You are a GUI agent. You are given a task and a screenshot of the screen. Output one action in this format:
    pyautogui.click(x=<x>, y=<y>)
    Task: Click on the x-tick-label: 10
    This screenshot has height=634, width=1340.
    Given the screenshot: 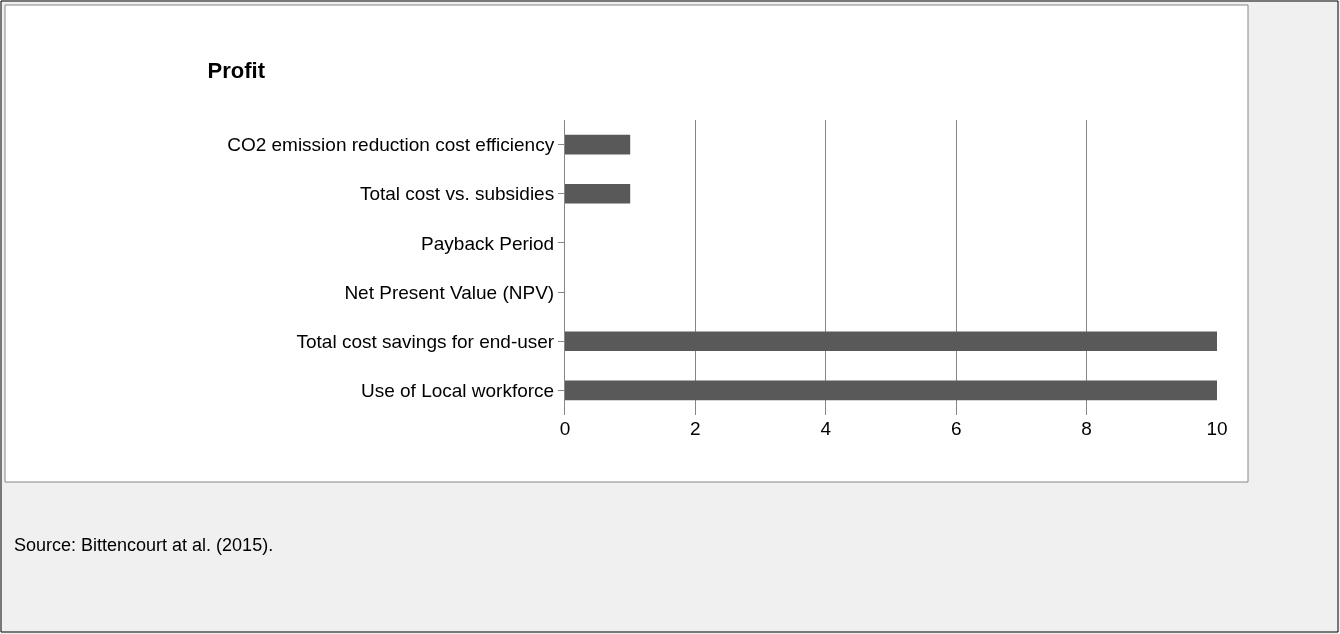 What is the action you would take?
    pyautogui.click(x=1217, y=428)
    